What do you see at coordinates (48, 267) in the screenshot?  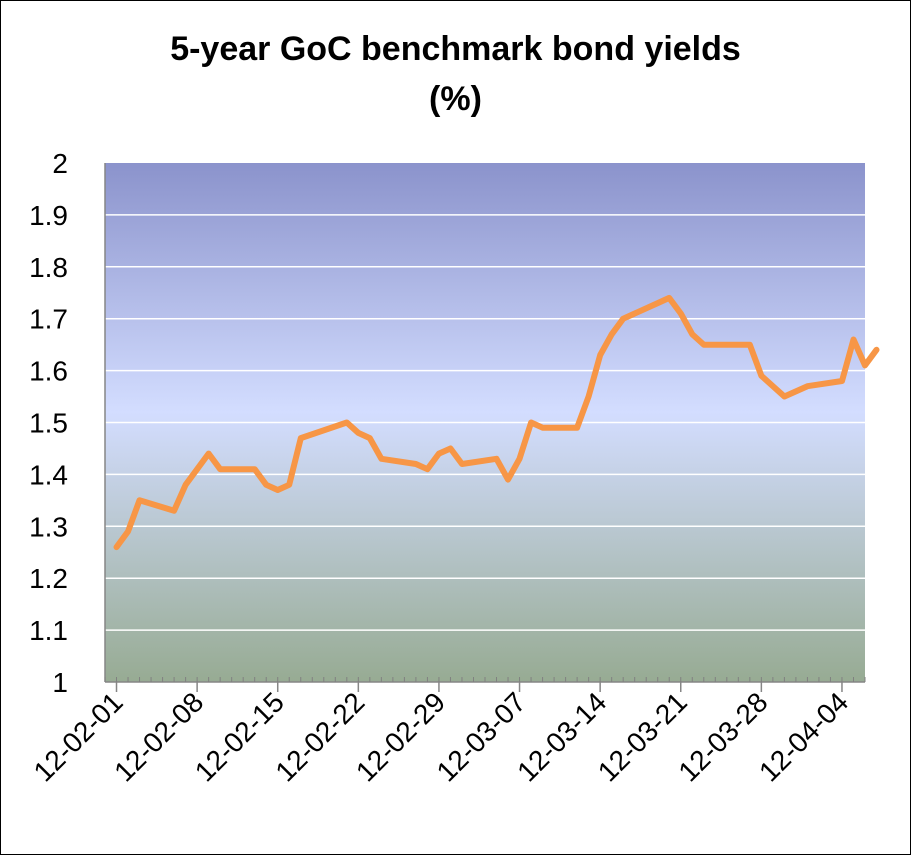 I see `y-tick-label: 1.8` at bounding box center [48, 267].